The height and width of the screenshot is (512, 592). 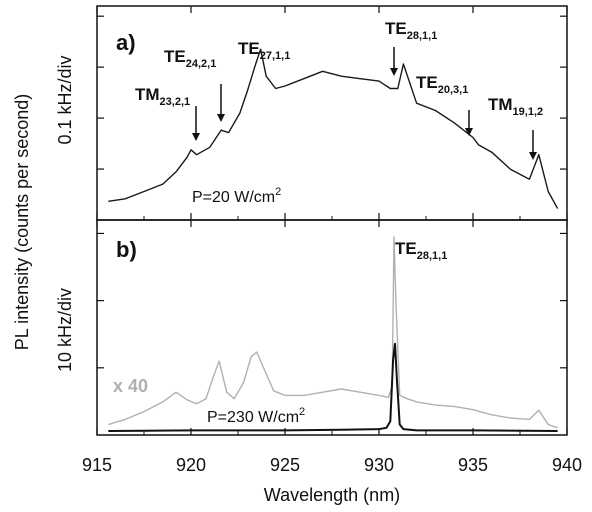 I want to click on mode-label-4: TE20,3,1, so click(x=442, y=84).